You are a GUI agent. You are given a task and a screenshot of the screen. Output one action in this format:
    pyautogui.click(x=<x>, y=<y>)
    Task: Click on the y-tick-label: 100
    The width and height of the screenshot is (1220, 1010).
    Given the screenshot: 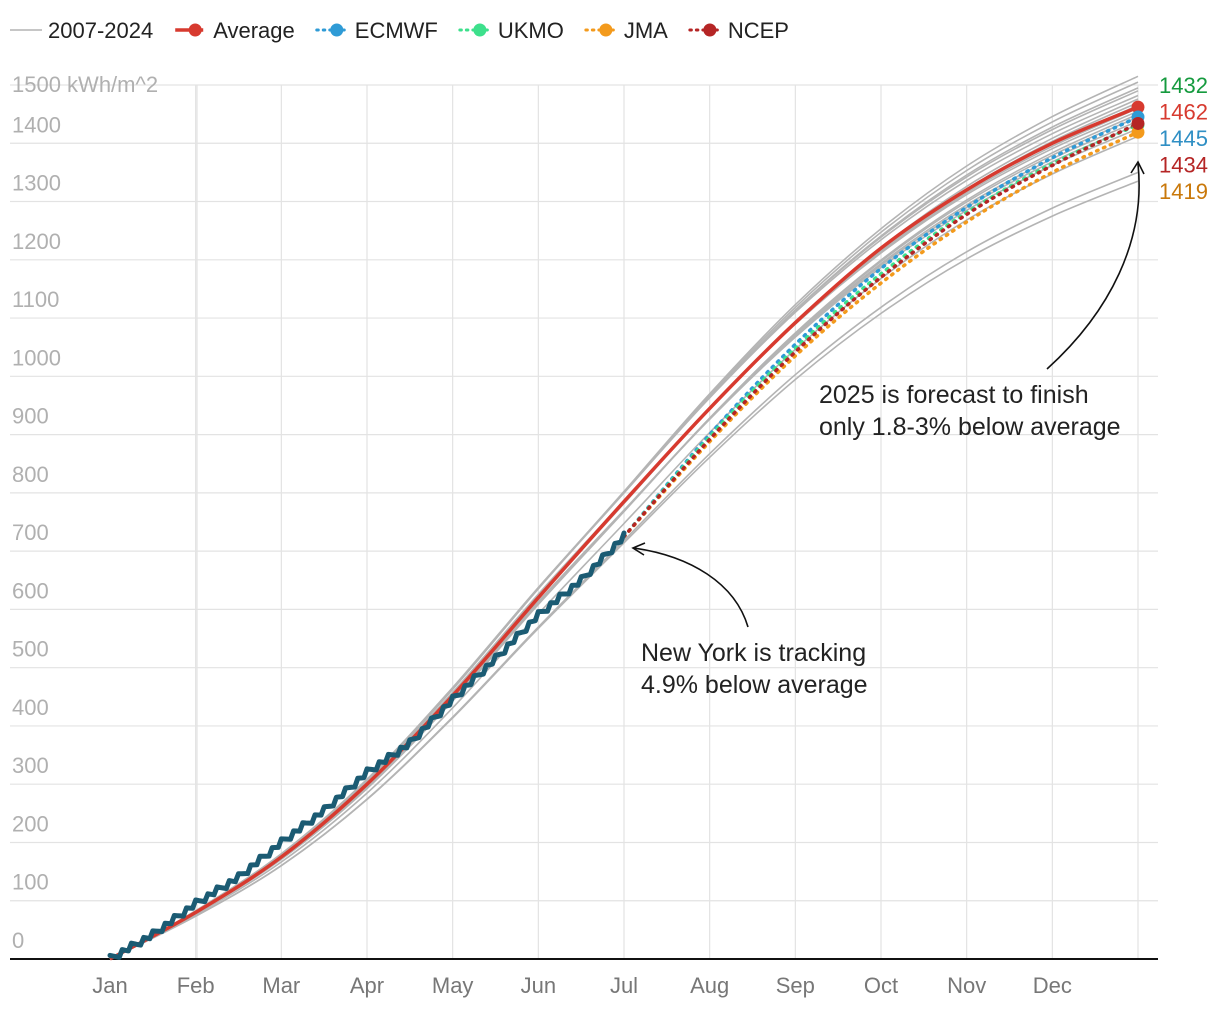 What is the action you would take?
    pyautogui.click(x=30, y=882)
    